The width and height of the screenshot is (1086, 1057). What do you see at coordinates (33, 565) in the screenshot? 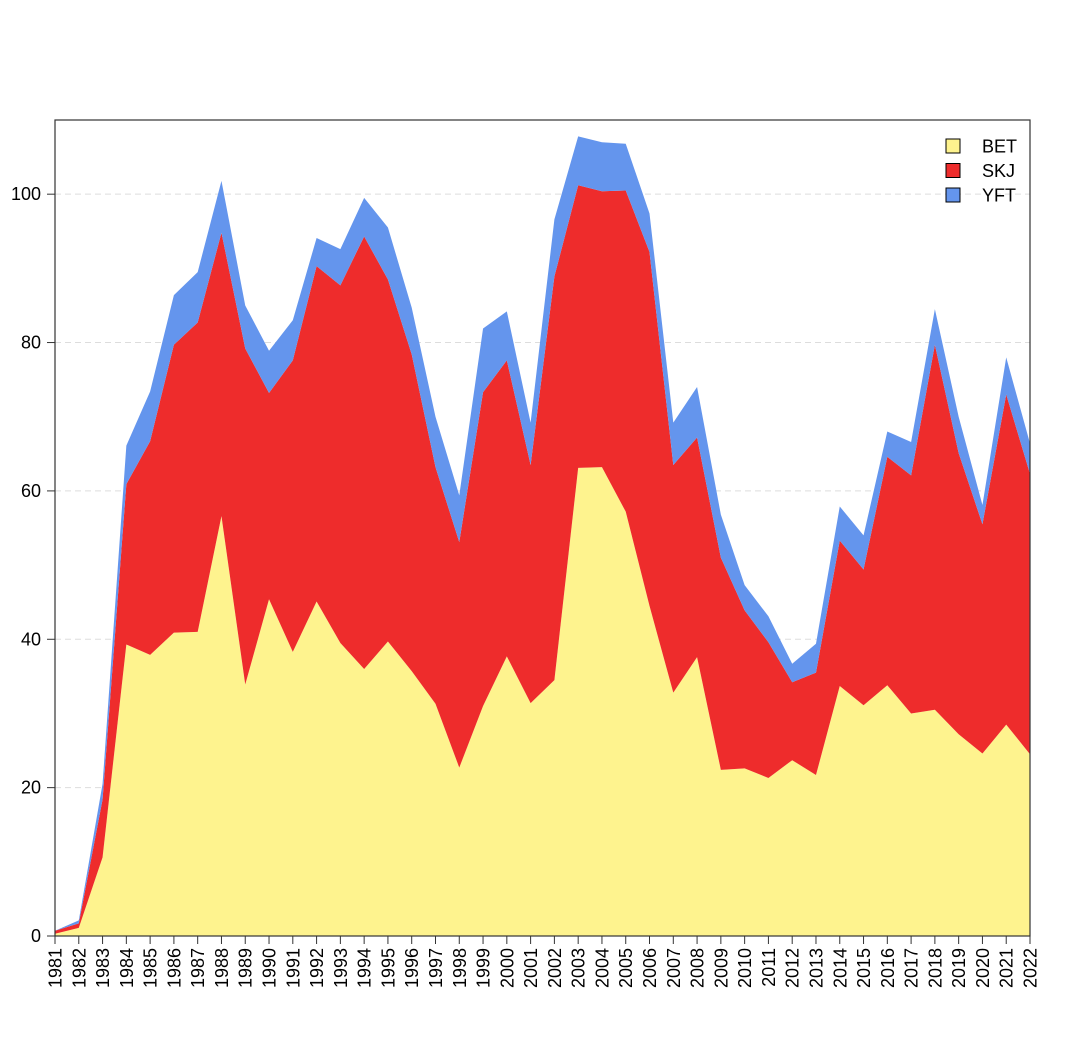
I see `y-axis: 0 20 40 60 80 100` at bounding box center [33, 565].